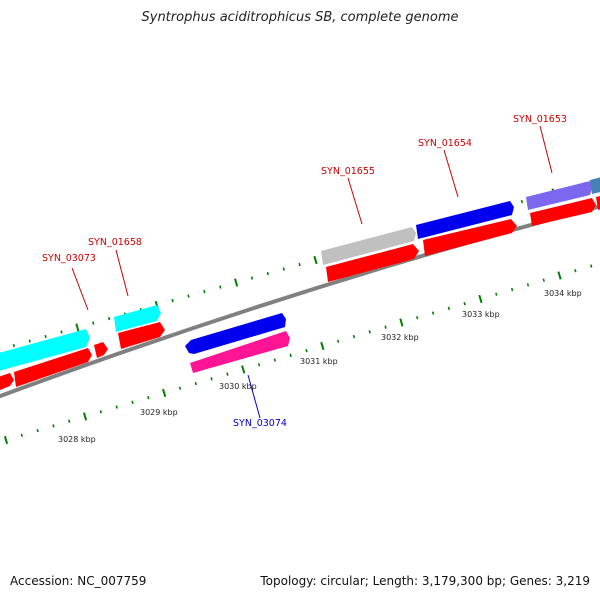 This screenshot has width=600, height=600. I want to click on gene-steel, so click(595, 185).